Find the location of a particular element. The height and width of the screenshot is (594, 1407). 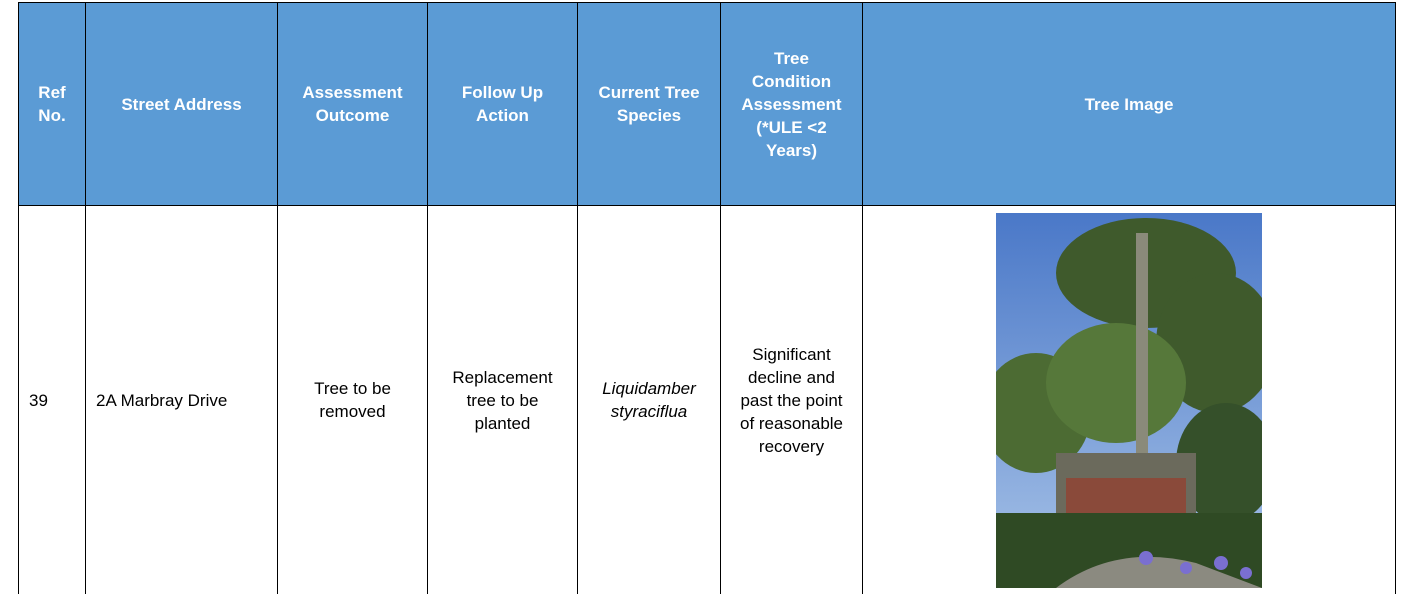

cell: 2A Marbray Drive is located at coordinates (182, 400).